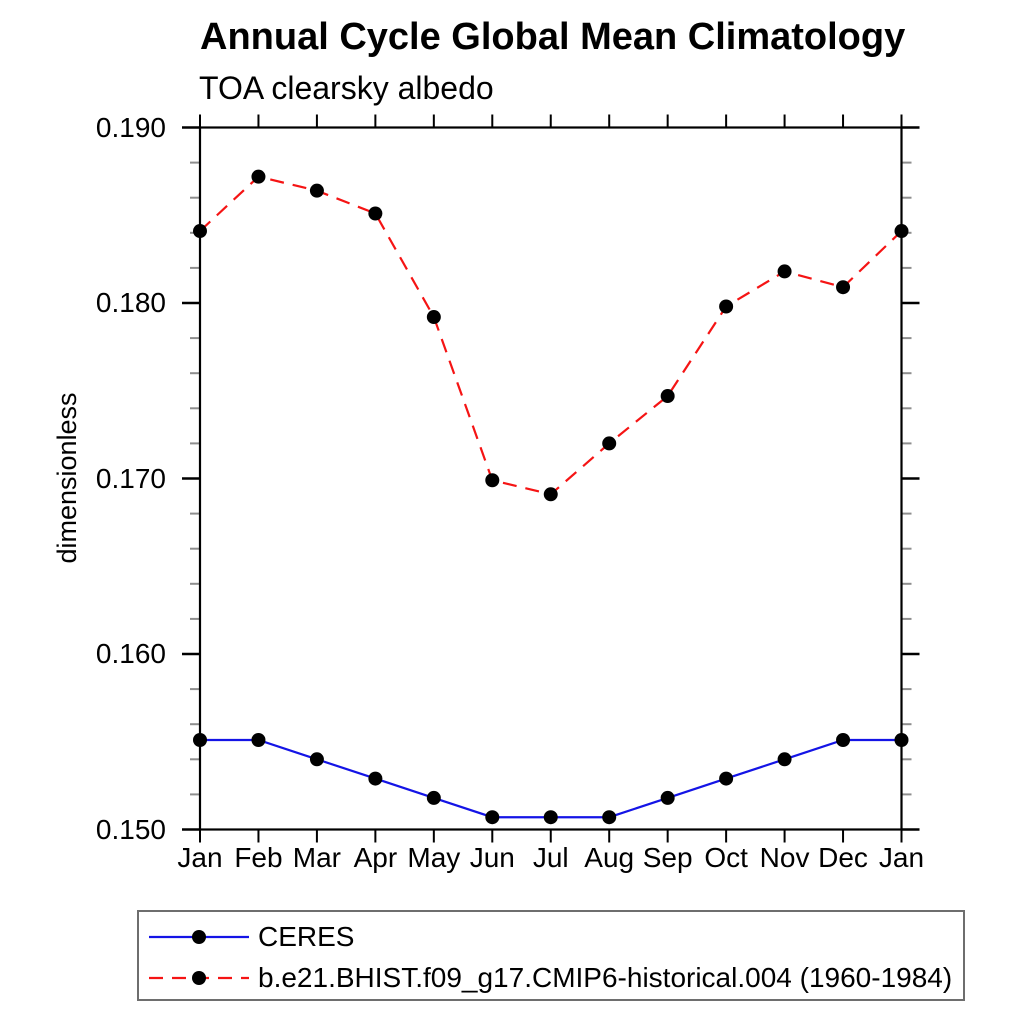  What do you see at coordinates (130, 478) in the screenshot?
I see `y-tick-label: 0.170` at bounding box center [130, 478].